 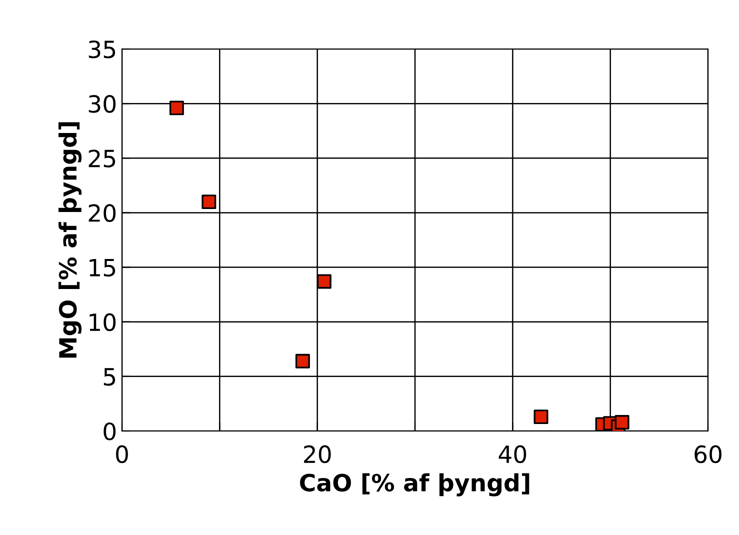 What do you see at coordinates (102, 159) in the screenshot?
I see `y-tick-label: 25` at bounding box center [102, 159].